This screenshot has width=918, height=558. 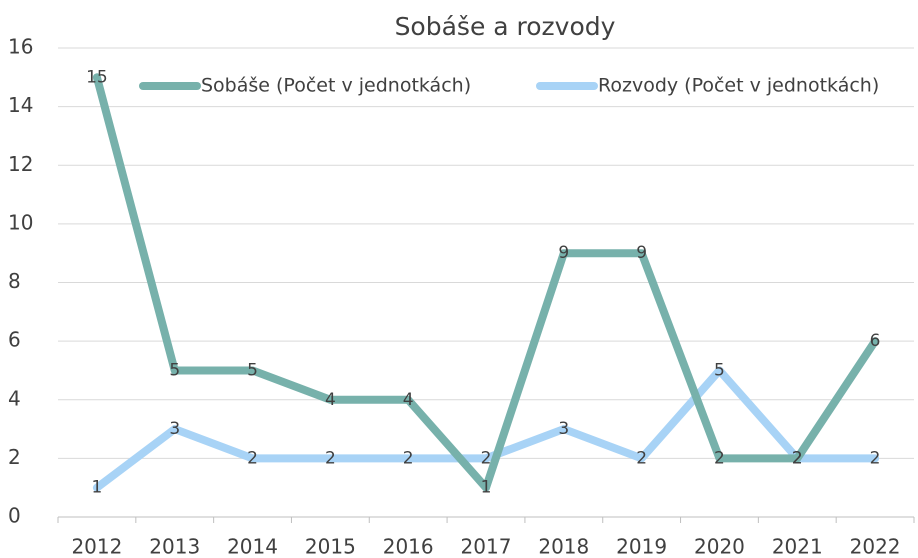 I want to click on x-tick-label: 2014, so click(x=252, y=546).